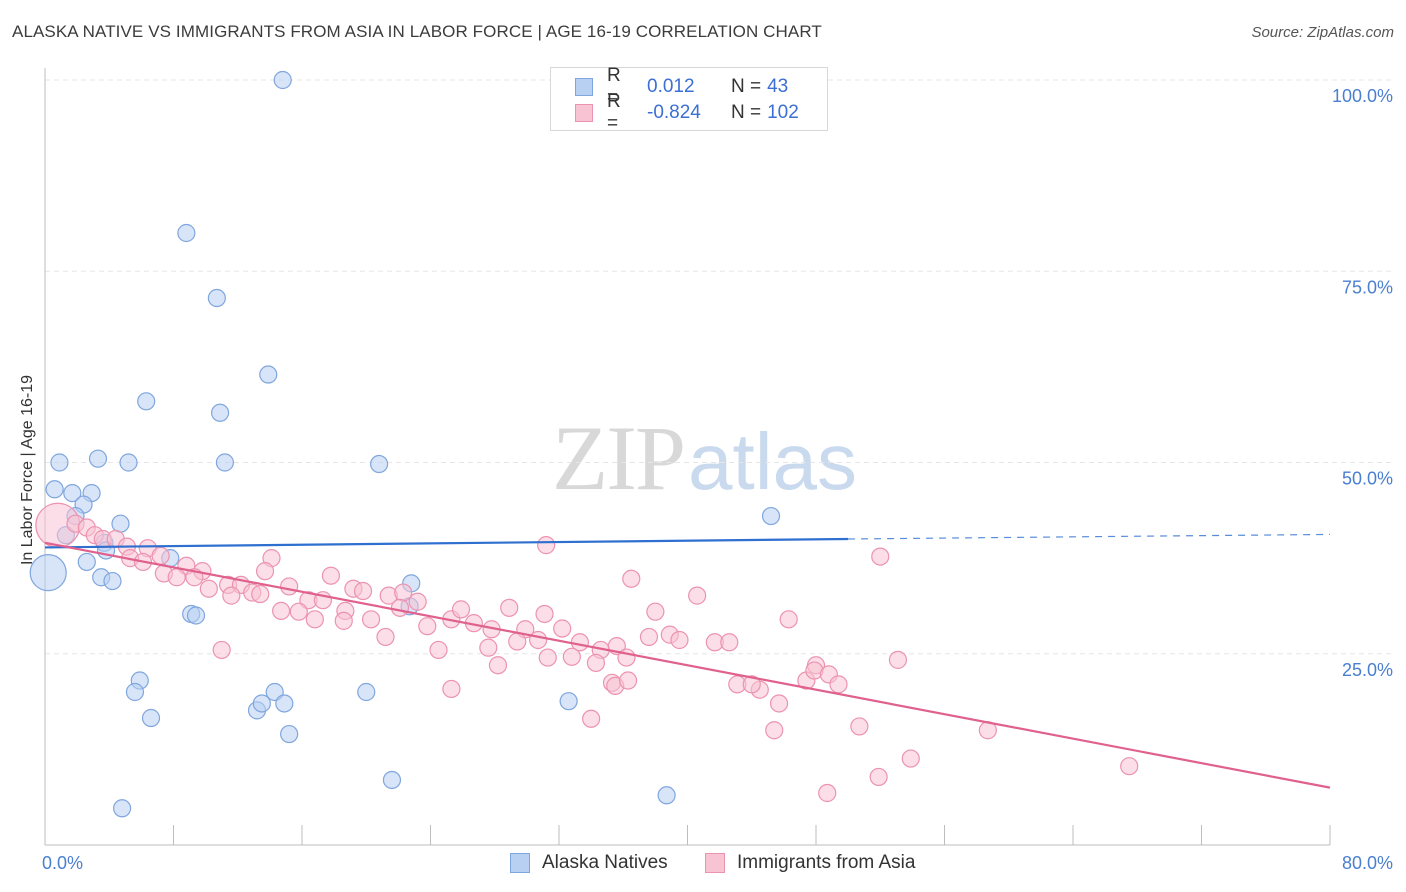 Image resolution: width=1406 pixels, height=892 pixels. Describe the element at coordinates (1367, 670) in the screenshot. I see `y-tick-label: 25.0%` at that location.